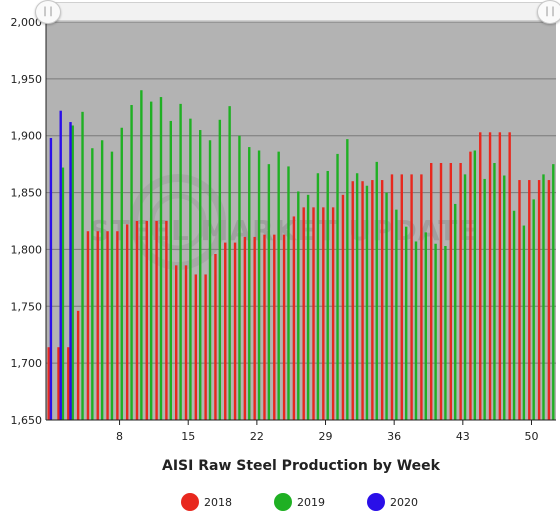 The width and height of the screenshot is (560, 512). What do you see at coordinates (218, 502) in the screenshot?
I see `legend-label-2018: 2018` at bounding box center [218, 502].